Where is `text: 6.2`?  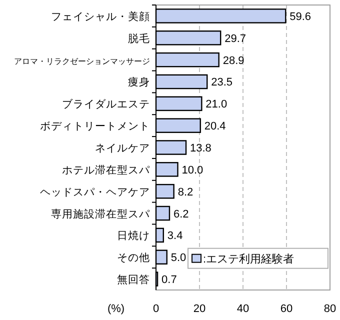
text: 6.2 is located at coordinates (181, 214).